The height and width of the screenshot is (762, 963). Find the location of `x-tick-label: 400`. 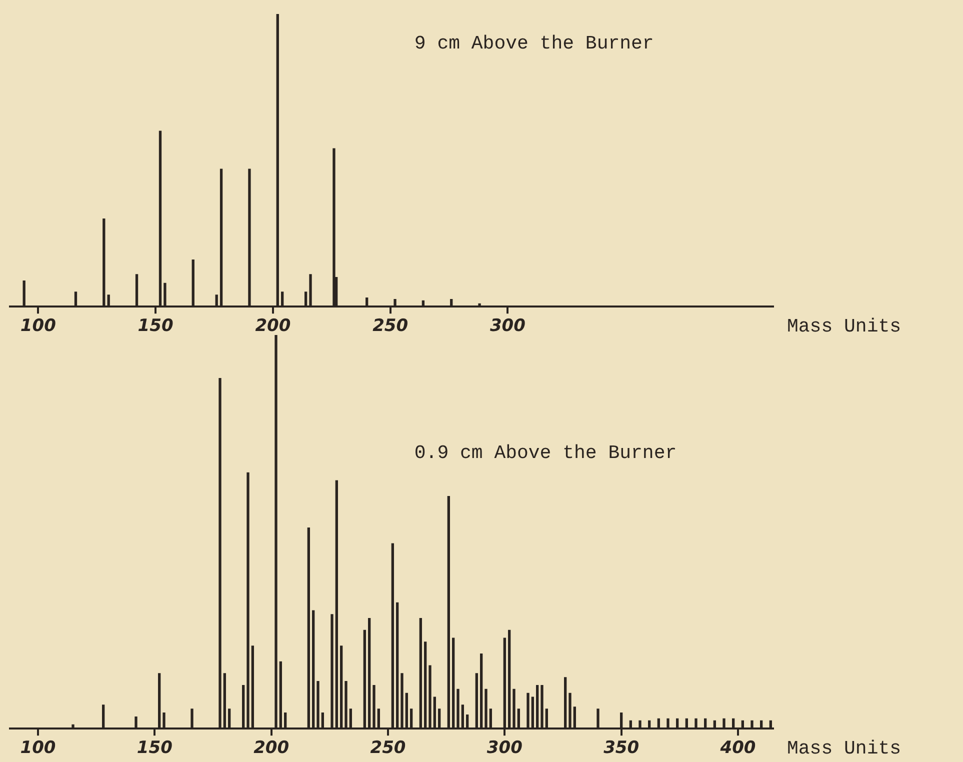

x-tick-label: 400 is located at coordinates (737, 748).